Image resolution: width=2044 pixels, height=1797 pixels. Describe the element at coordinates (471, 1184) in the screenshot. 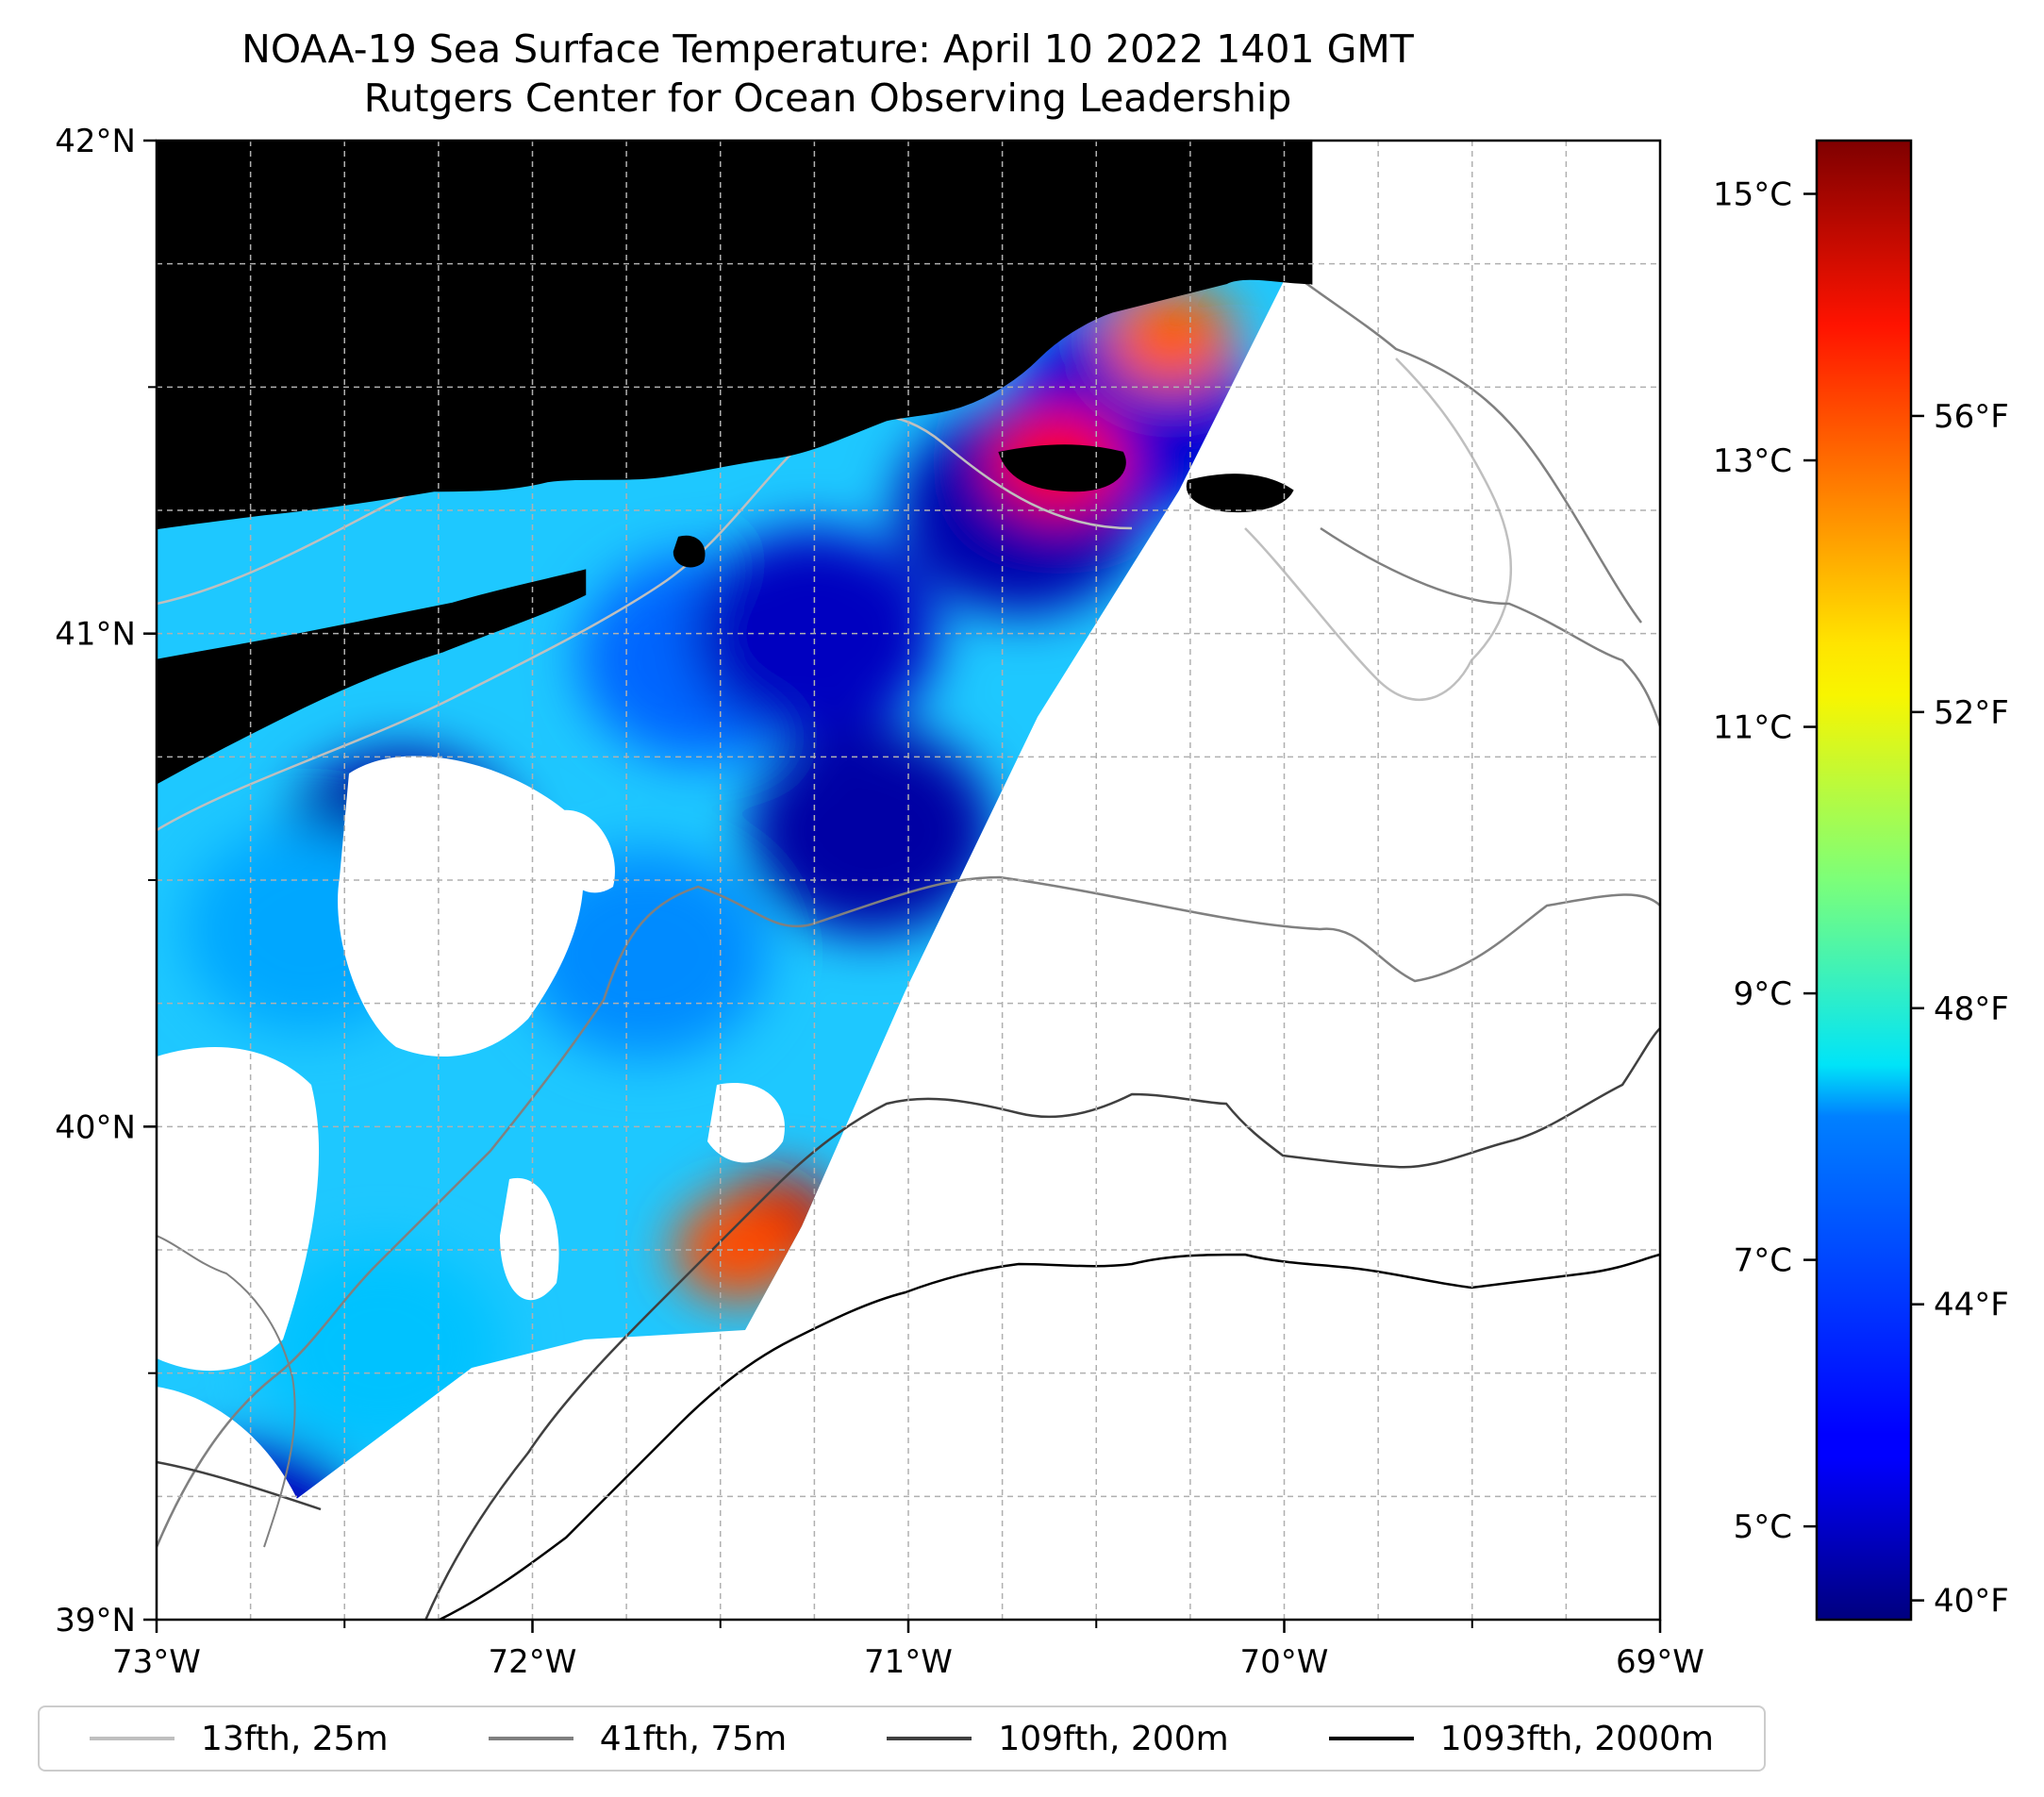

I see `cloud-gaps` at that location.